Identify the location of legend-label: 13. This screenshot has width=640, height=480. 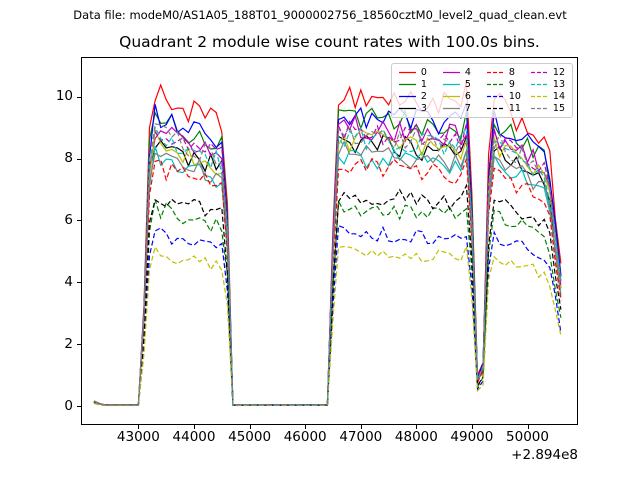
(558, 84).